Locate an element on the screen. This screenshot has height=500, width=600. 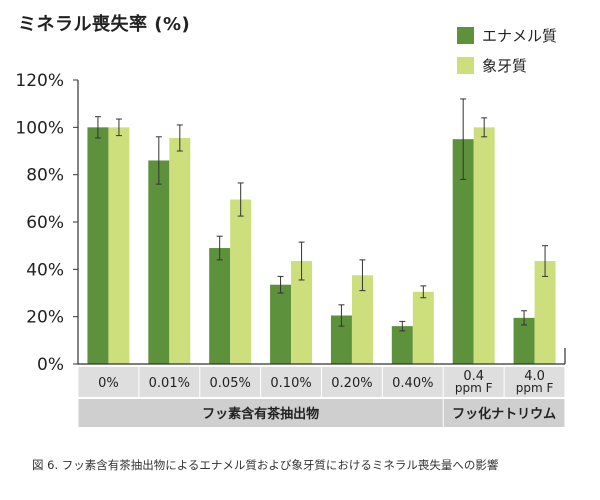
y-tick-label-0: 0% is located at coordinates (50, 365).